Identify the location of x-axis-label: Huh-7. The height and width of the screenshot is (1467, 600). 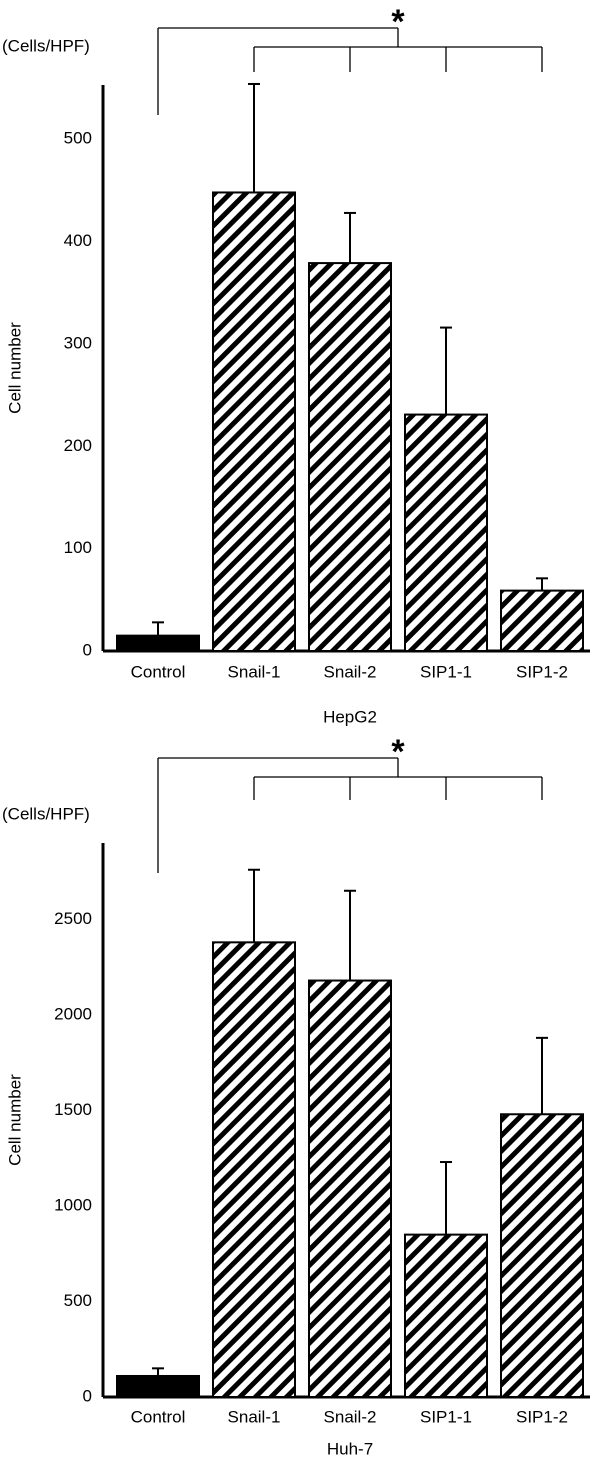
(350, 1448).